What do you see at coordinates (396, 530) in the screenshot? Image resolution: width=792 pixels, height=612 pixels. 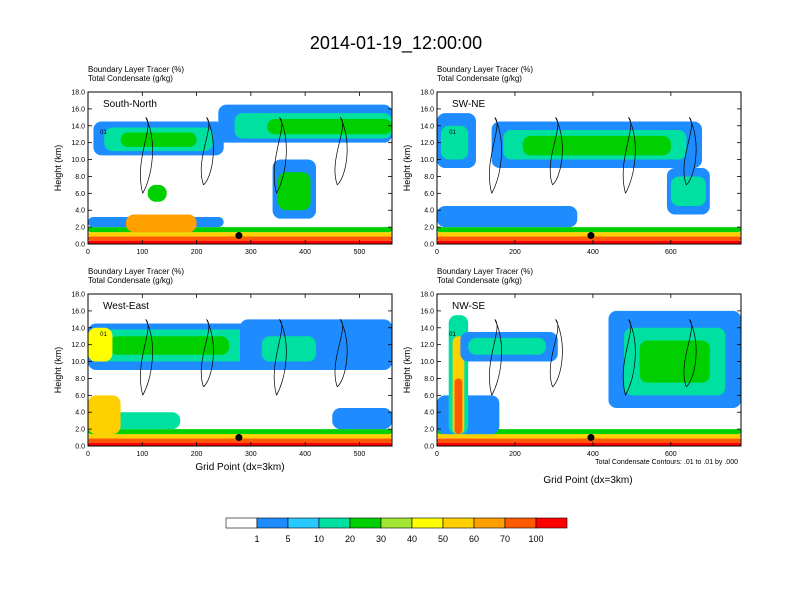 I see `colorbar: 1 5 10 20 30 40 50 60 70 100` at bounding box center [396, 530].